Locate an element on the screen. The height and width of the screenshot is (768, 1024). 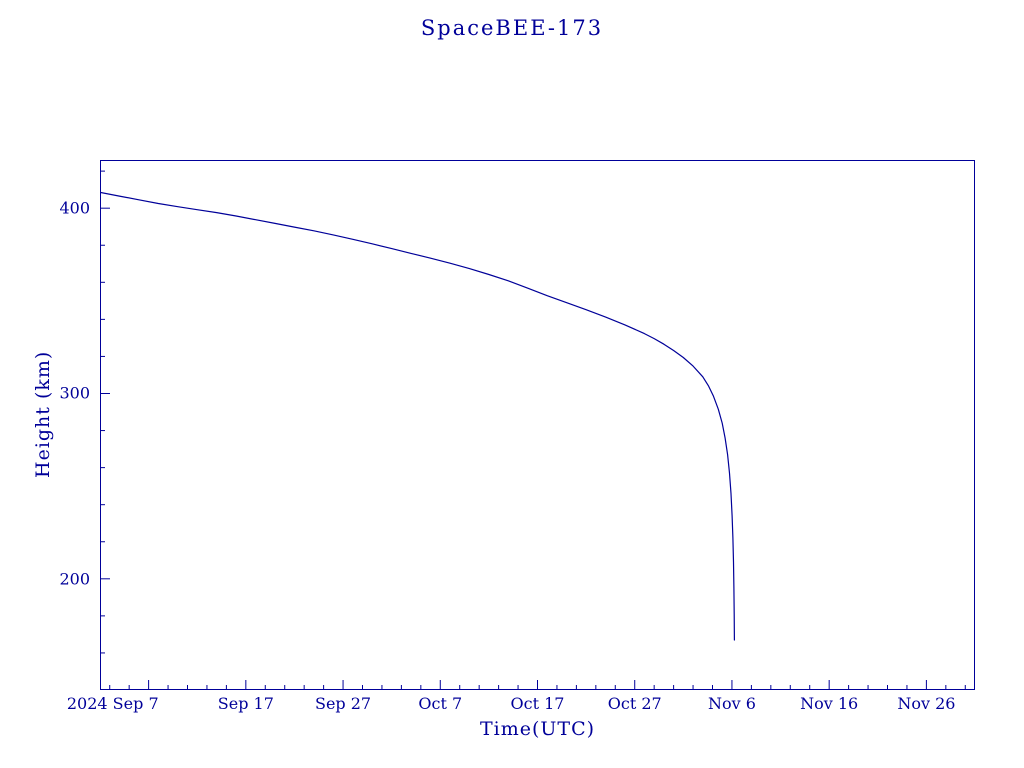
x-tick-label: Sep 17 is located at coordinates (245, 703).